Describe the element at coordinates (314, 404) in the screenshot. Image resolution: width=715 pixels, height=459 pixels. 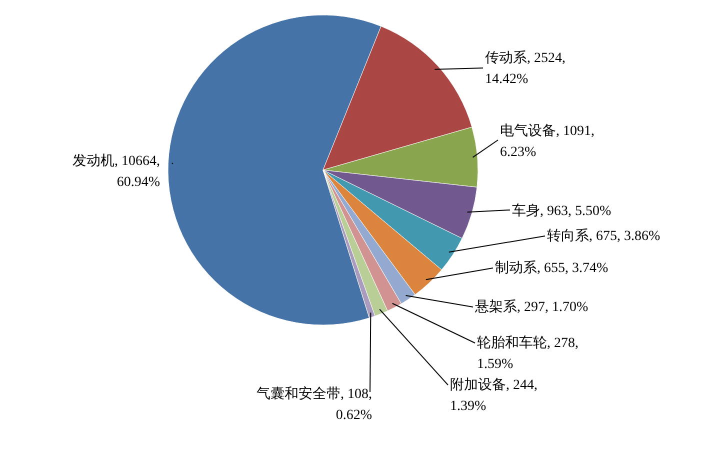
I see `slice-label: 气囊和安全带, 108, 0.62%` at that location.